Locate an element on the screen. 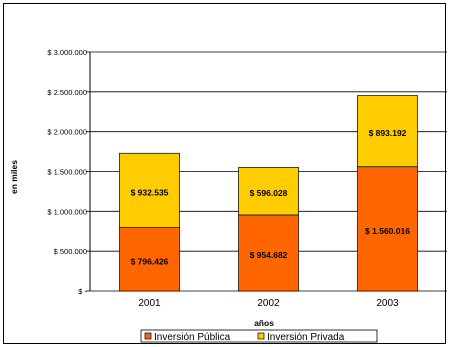 The width and height of the screenshot is (450, 347). bar-privada-2001 is located at coordinates (149, 190).